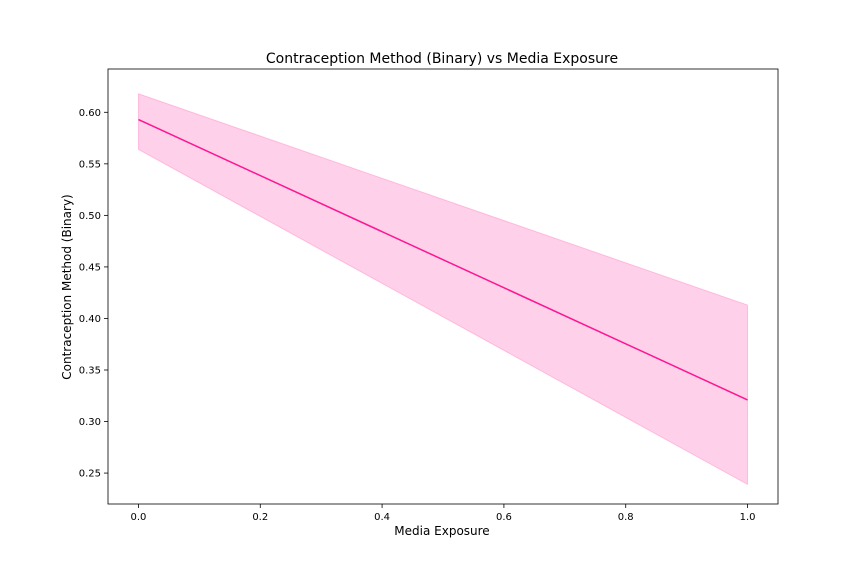  I want to click on y-axis-label: Contraception Method (Binary), so click(67, 286).